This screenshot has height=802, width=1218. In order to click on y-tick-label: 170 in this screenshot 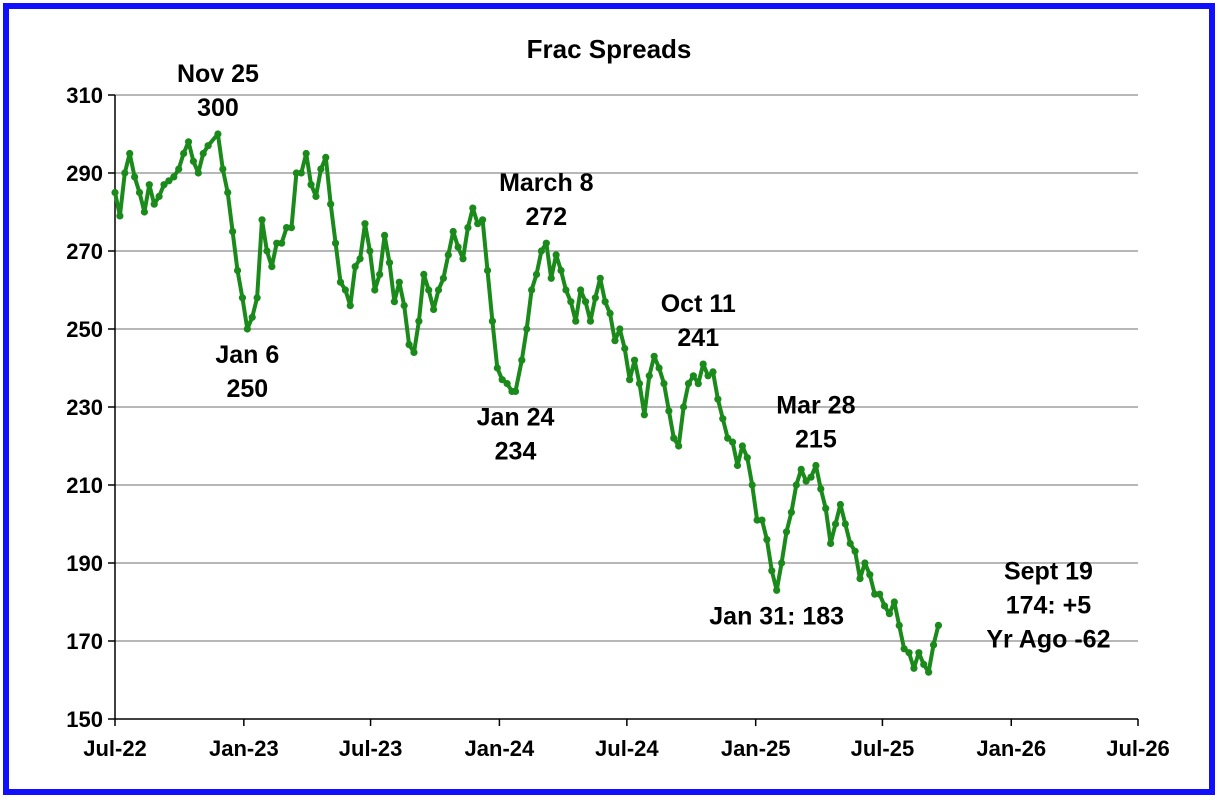, I will do `click(84, 641)`.